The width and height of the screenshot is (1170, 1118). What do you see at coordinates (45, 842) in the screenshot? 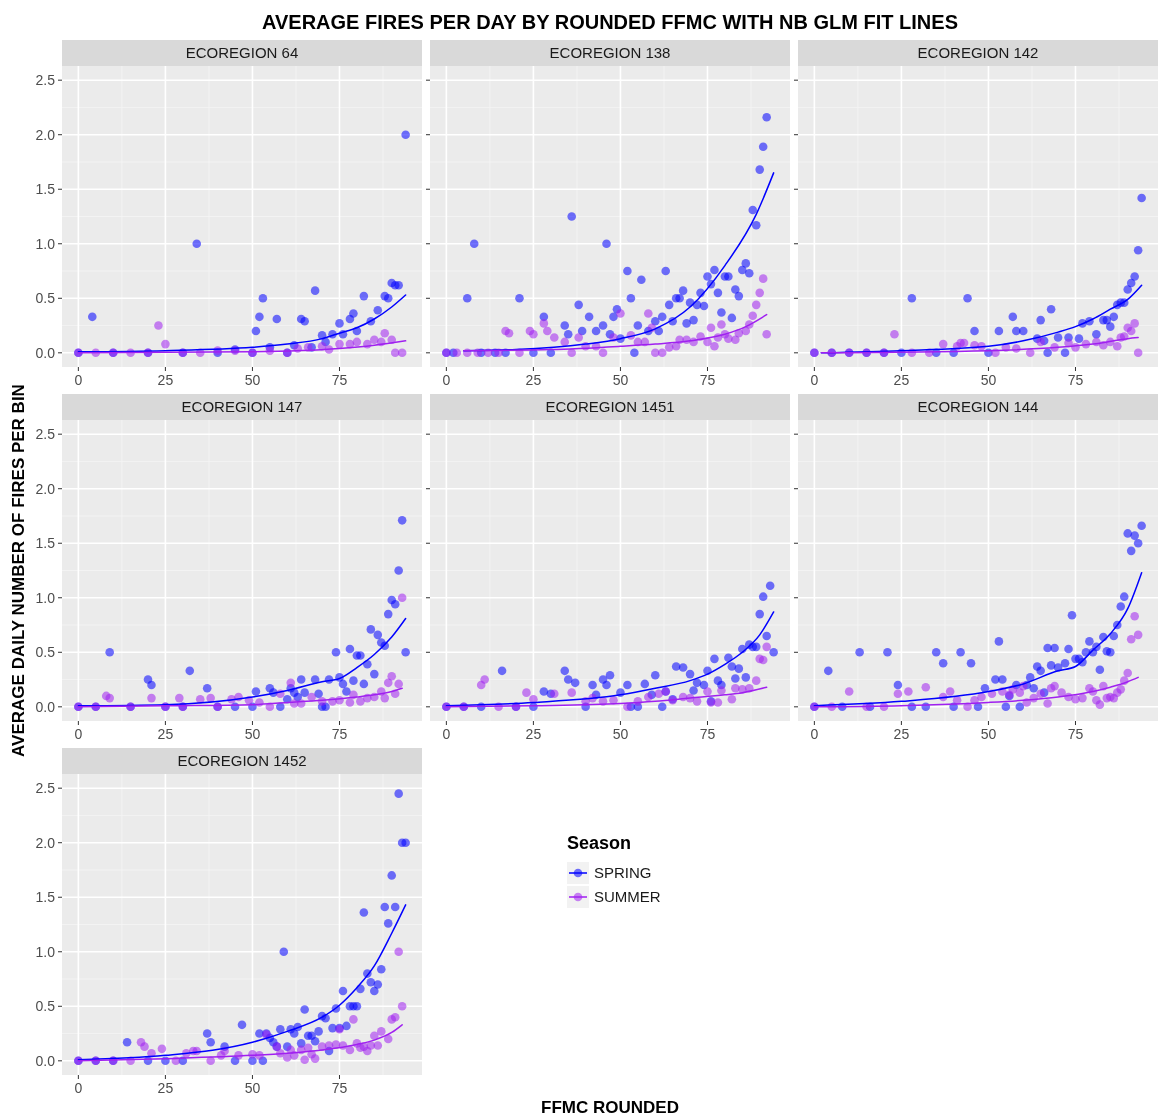
I see `y-tick-label: 2.0` at bounding box center [45, 842].